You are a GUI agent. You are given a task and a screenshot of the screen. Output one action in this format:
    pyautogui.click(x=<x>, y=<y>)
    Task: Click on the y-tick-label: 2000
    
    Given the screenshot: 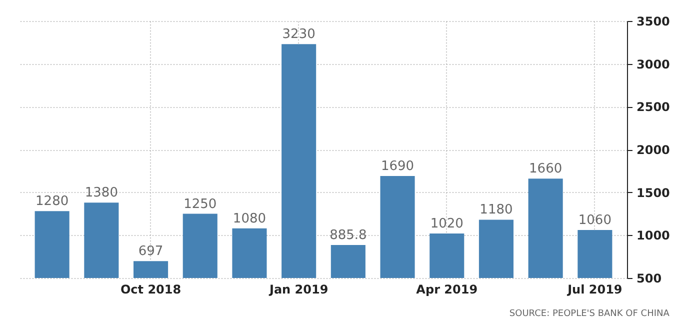 What is the action you would take?
    pyautogui.click(x=653, y=150)
    